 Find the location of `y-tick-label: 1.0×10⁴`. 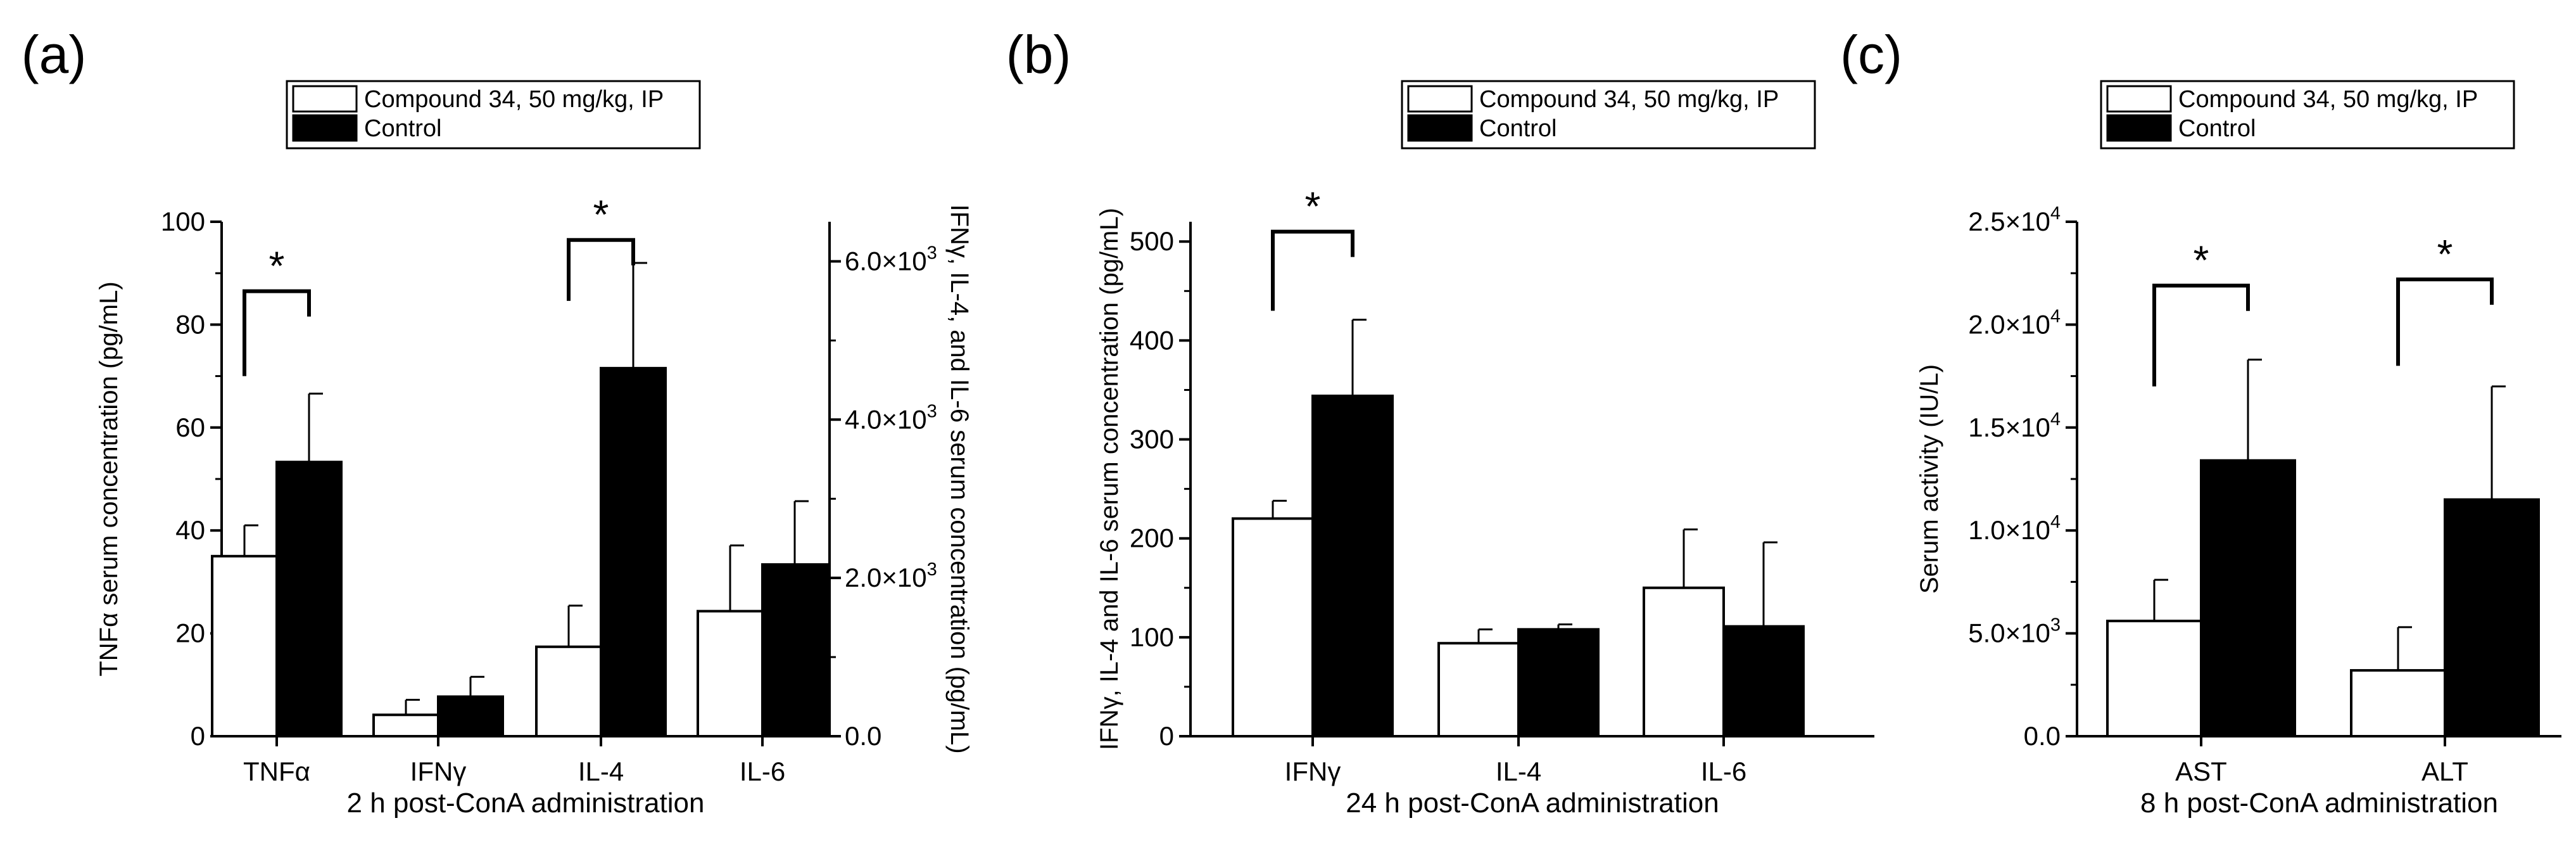

y-tick-label: 1.0×10⁴ is located at coordinates (2014, 528).